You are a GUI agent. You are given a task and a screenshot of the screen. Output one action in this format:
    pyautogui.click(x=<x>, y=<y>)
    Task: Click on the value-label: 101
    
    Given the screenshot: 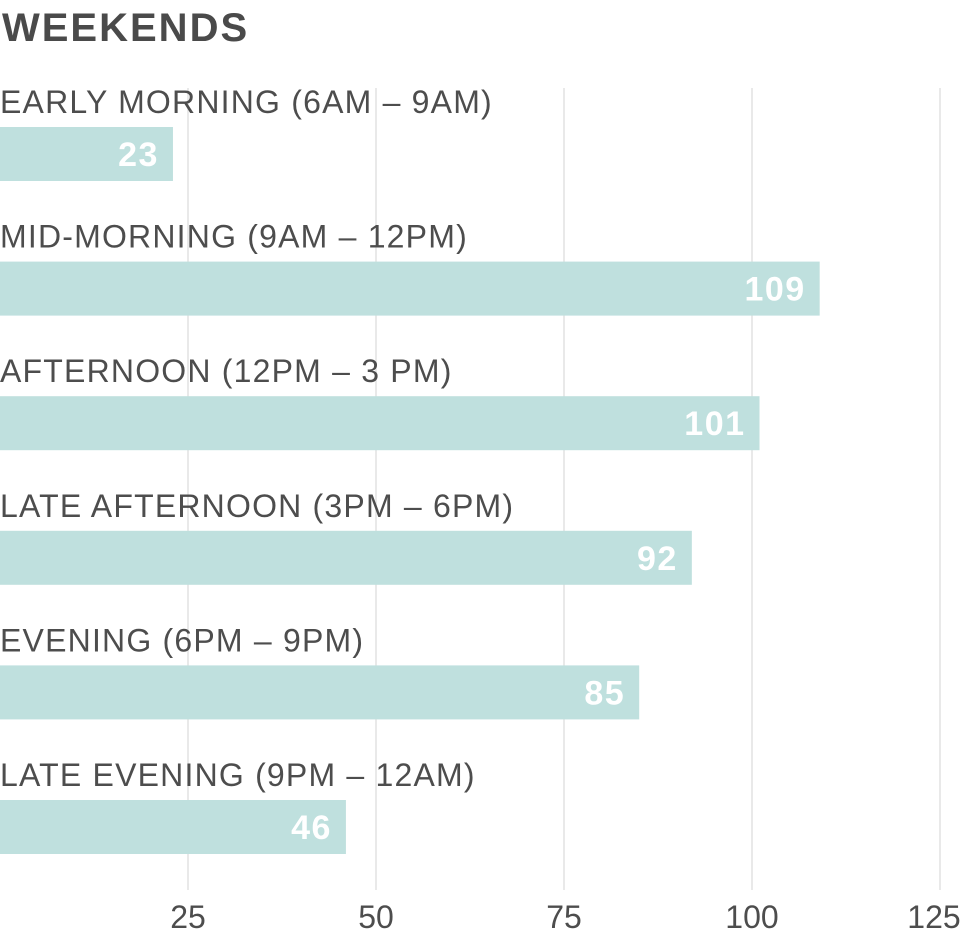 What is the action you would take?
    pyautogui.click(x=714, y=424)
    